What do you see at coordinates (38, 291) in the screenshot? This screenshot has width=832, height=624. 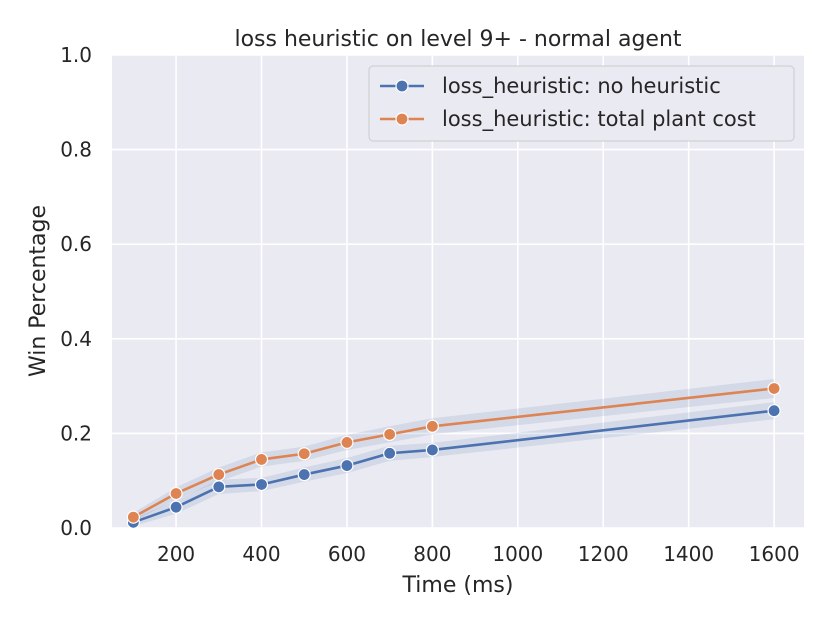 I see `y-axis-title: Win Percentage` at bounding box center [38, 291].